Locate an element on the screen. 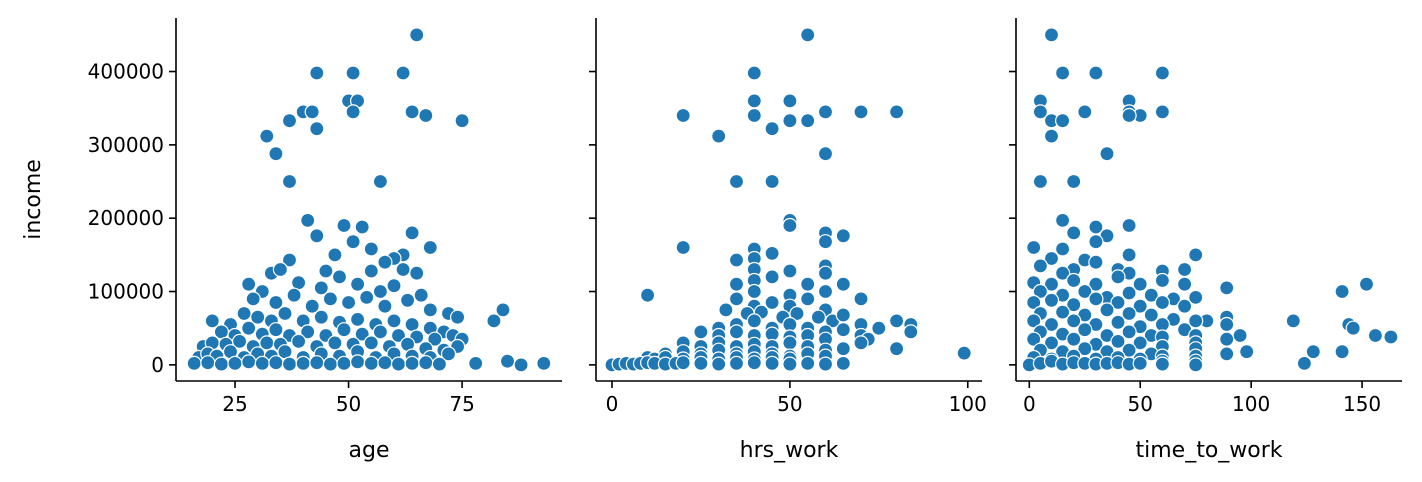 This screenshot has width=1422, height=482. x-tick-label: 0 is located at coordinates (1029, 404).